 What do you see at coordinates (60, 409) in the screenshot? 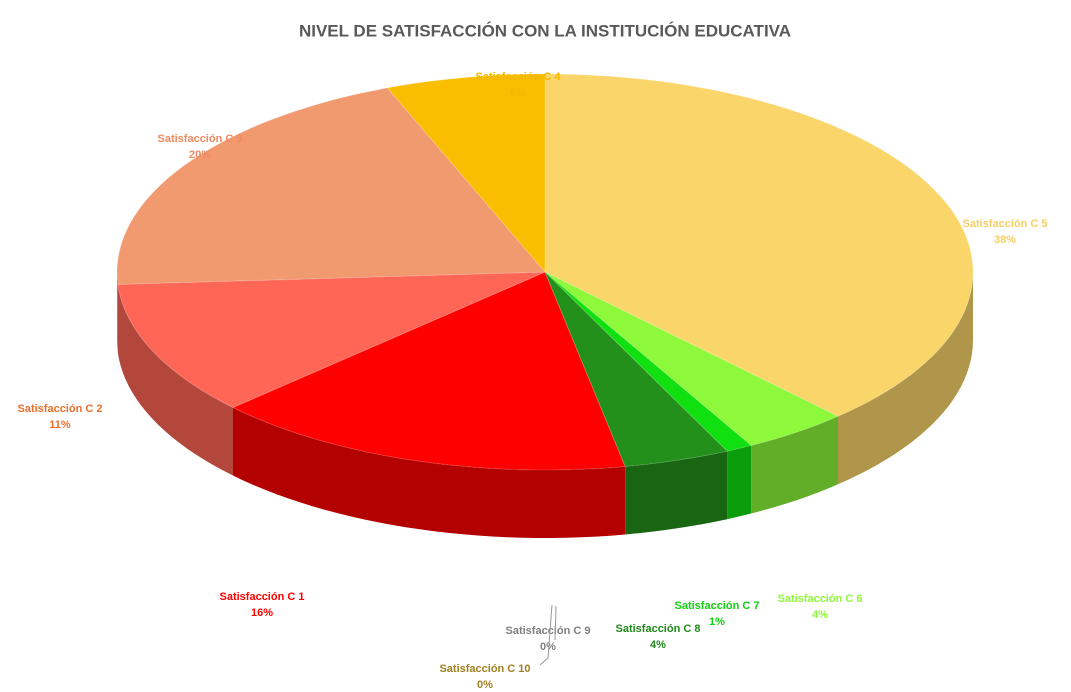
I see `data-label-name: Satisfacción C 2` at bounding box center [60, 409].